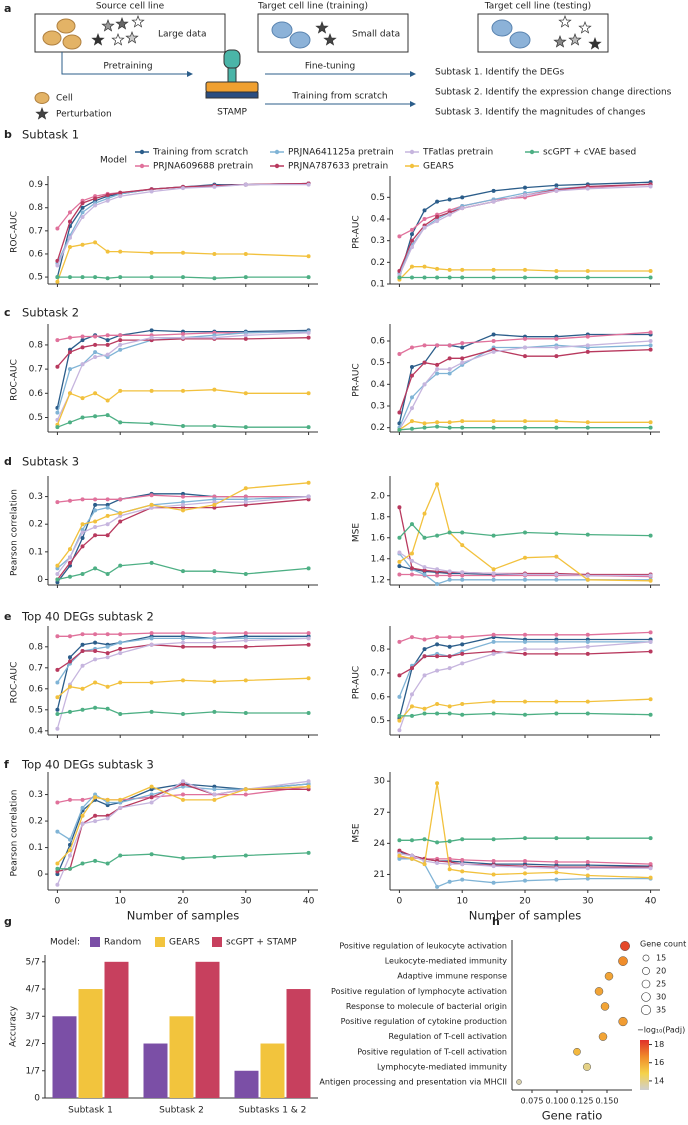  What do you see at coordinates (8, 921) in the screenshot?
I see `panel-label: g` at bounding box center [8, 921].